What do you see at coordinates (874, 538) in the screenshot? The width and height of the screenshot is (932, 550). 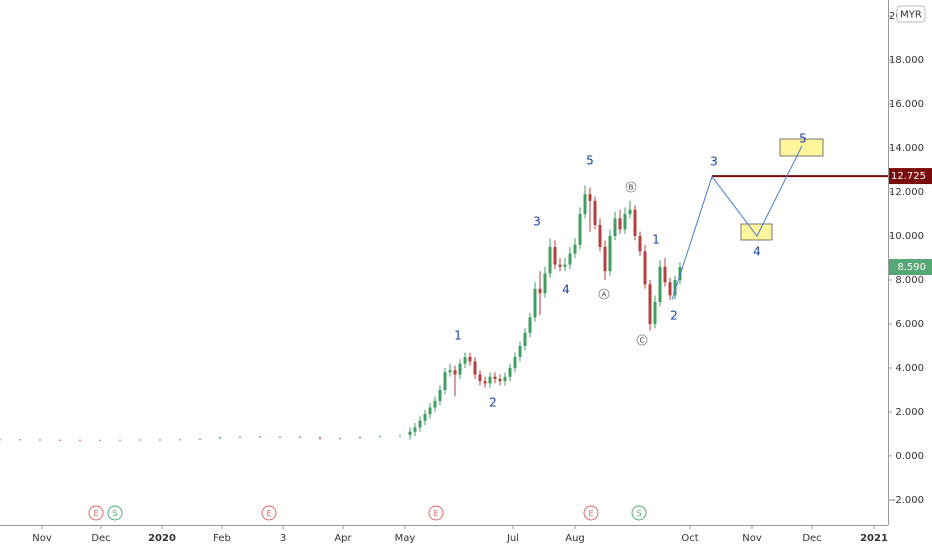 I see `x-tick-label: 2021` at bounding box center [874, 538].